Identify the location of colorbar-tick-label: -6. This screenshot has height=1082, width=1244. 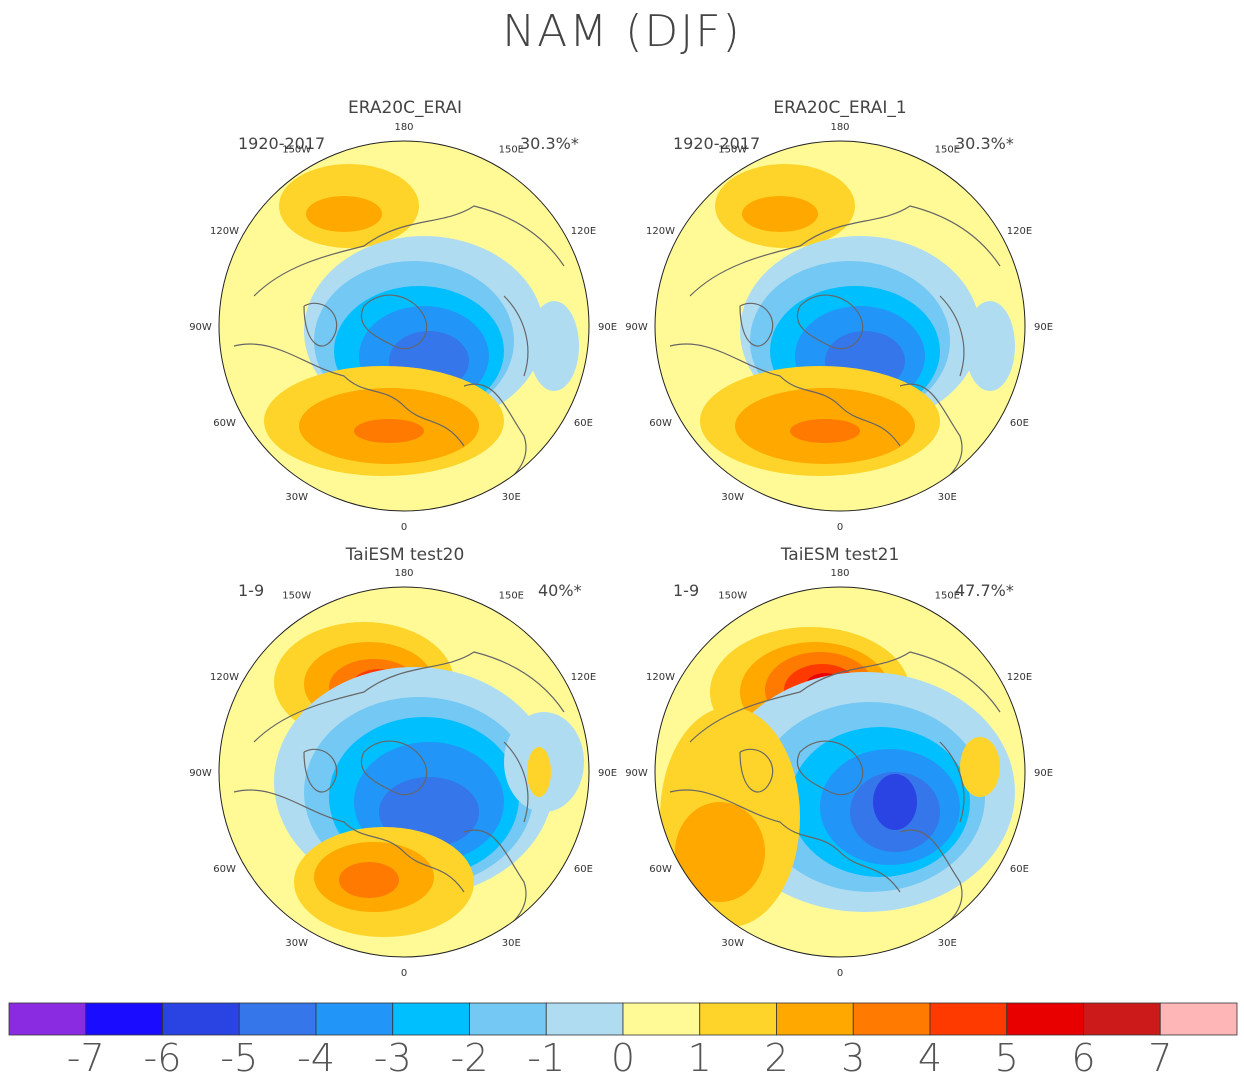
(162, 1058).